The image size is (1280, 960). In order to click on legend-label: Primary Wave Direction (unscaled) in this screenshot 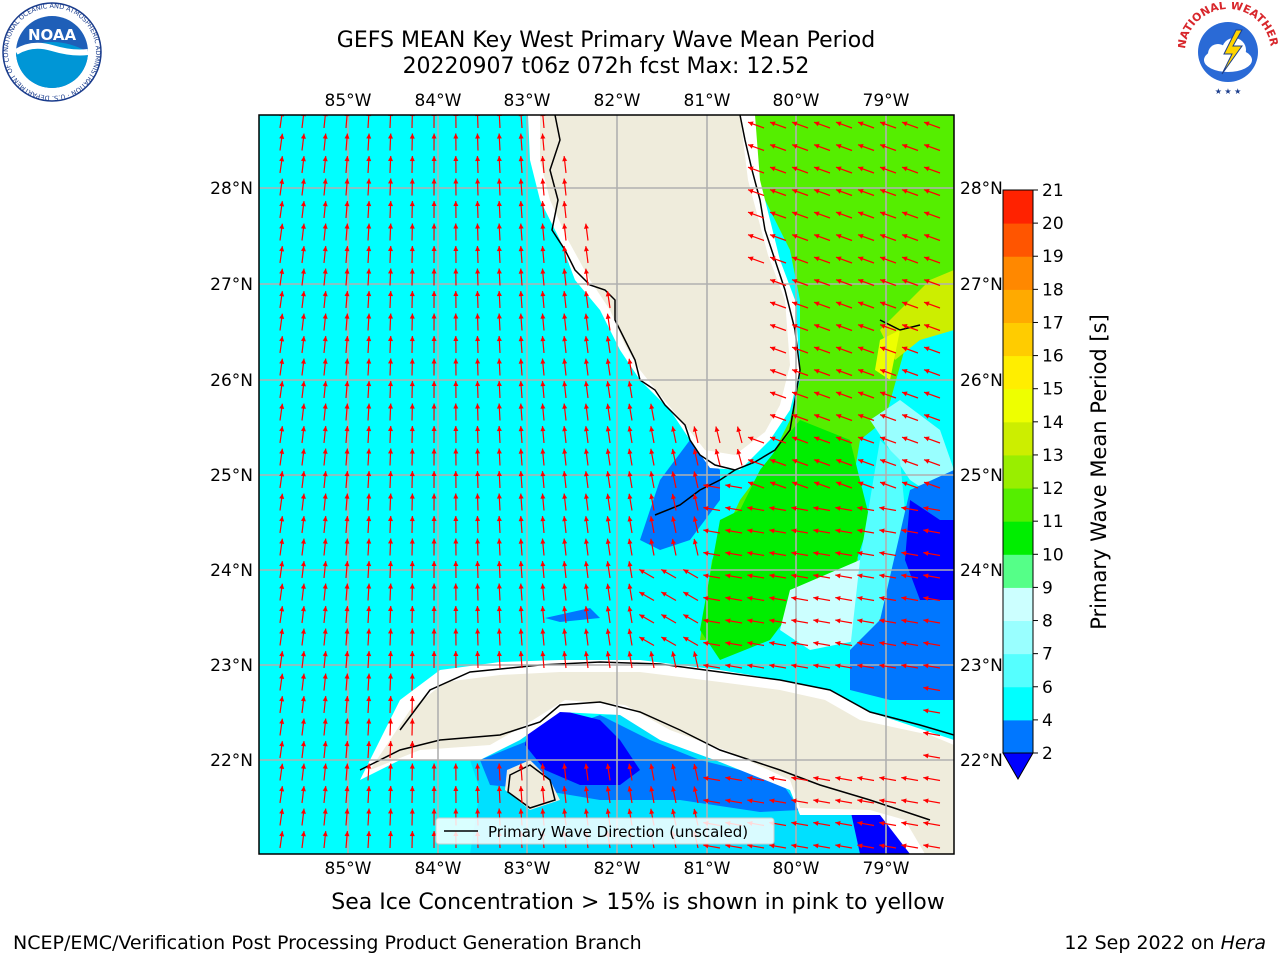, I will do `click(618, 832)`.